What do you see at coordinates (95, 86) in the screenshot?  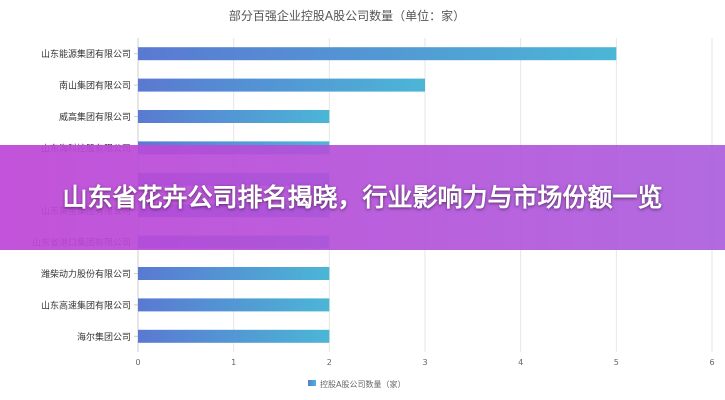 I see `category-label: 南山集团有限公司` at bounding box center [95, 86].